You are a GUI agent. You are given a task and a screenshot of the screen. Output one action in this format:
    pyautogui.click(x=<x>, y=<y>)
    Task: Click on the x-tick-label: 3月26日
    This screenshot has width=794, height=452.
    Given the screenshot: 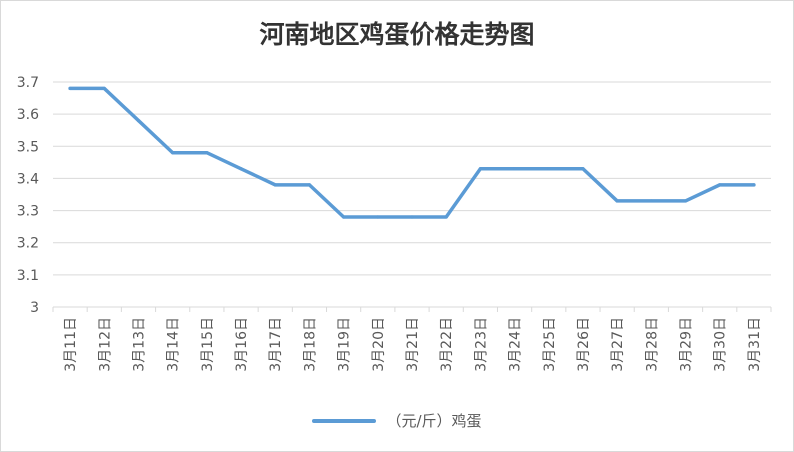 What is the action you would take?
    pyautogui.click(x=584, y=344)
    